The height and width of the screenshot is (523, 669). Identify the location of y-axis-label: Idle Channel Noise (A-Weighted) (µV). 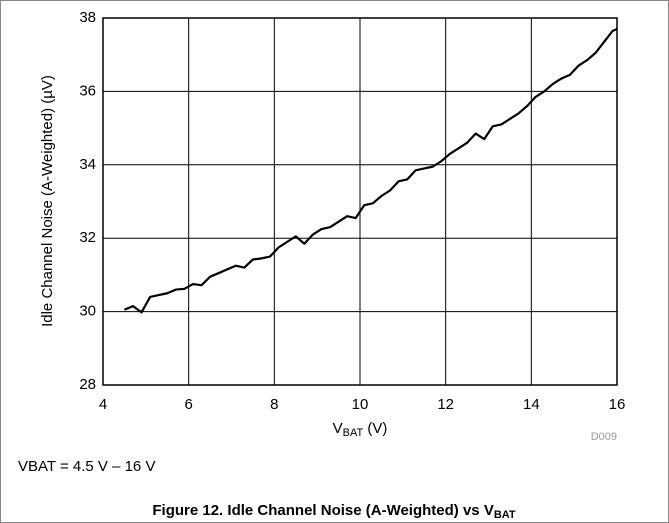
(47, 201).